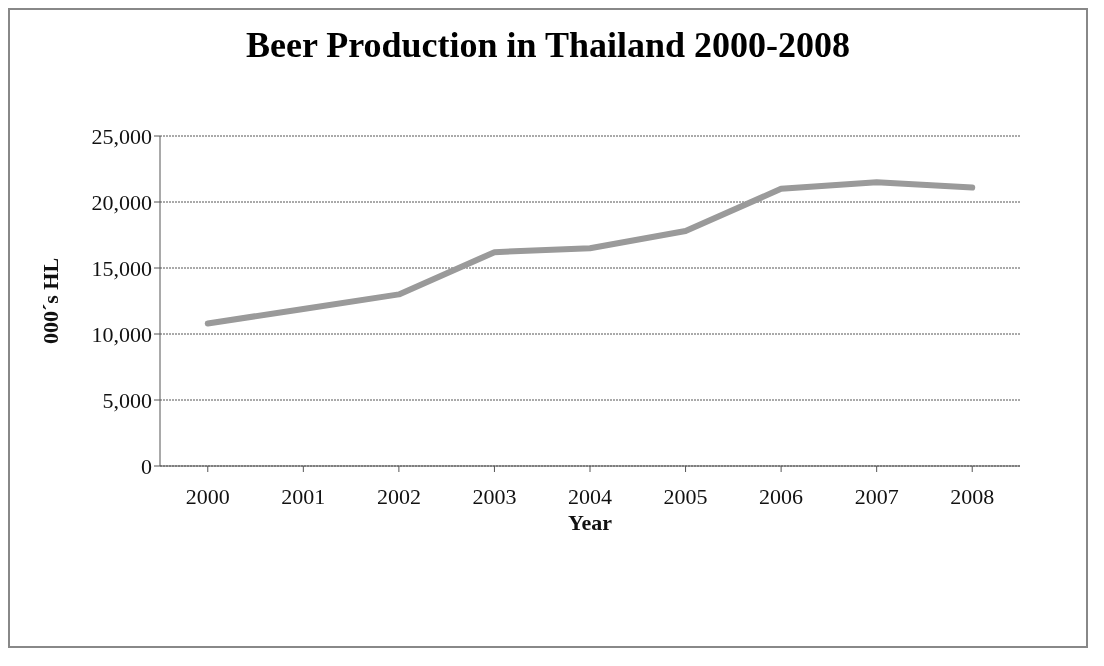 This screenshot has width=1104, height=666. What do you see at coordinates (127, 400) in the screenshot?
I see `y-tick-label: 5,000` at bounding box center [127, 400].